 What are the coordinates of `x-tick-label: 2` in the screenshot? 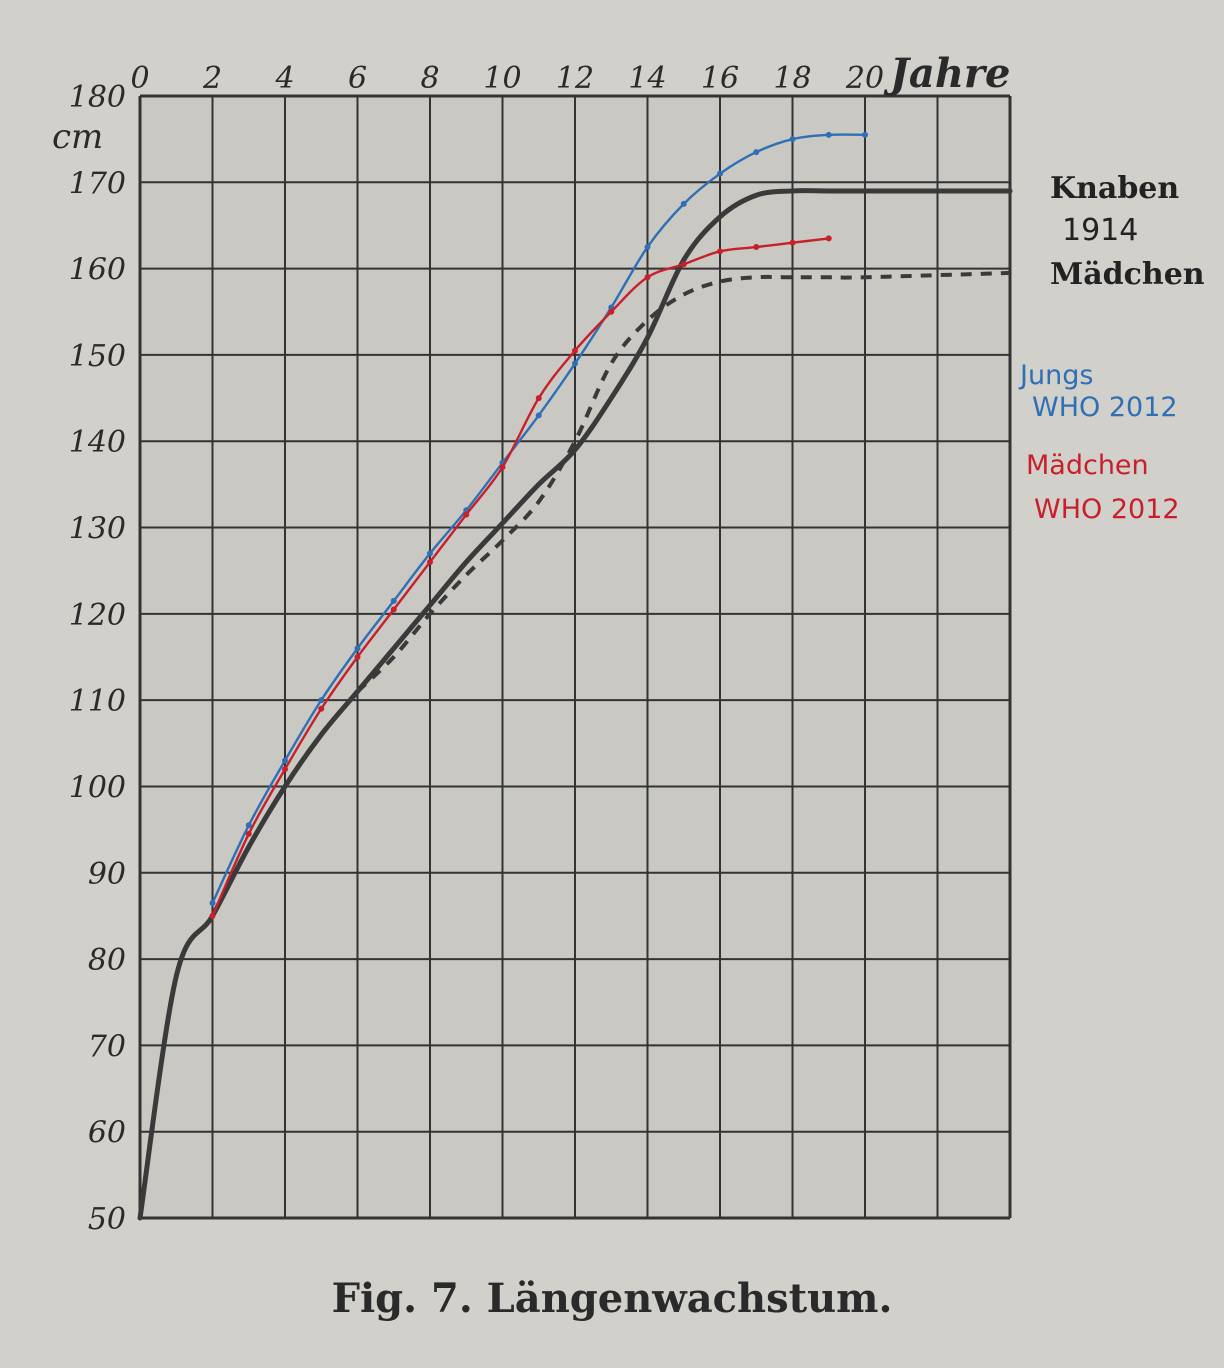 It's located at (212, 78).